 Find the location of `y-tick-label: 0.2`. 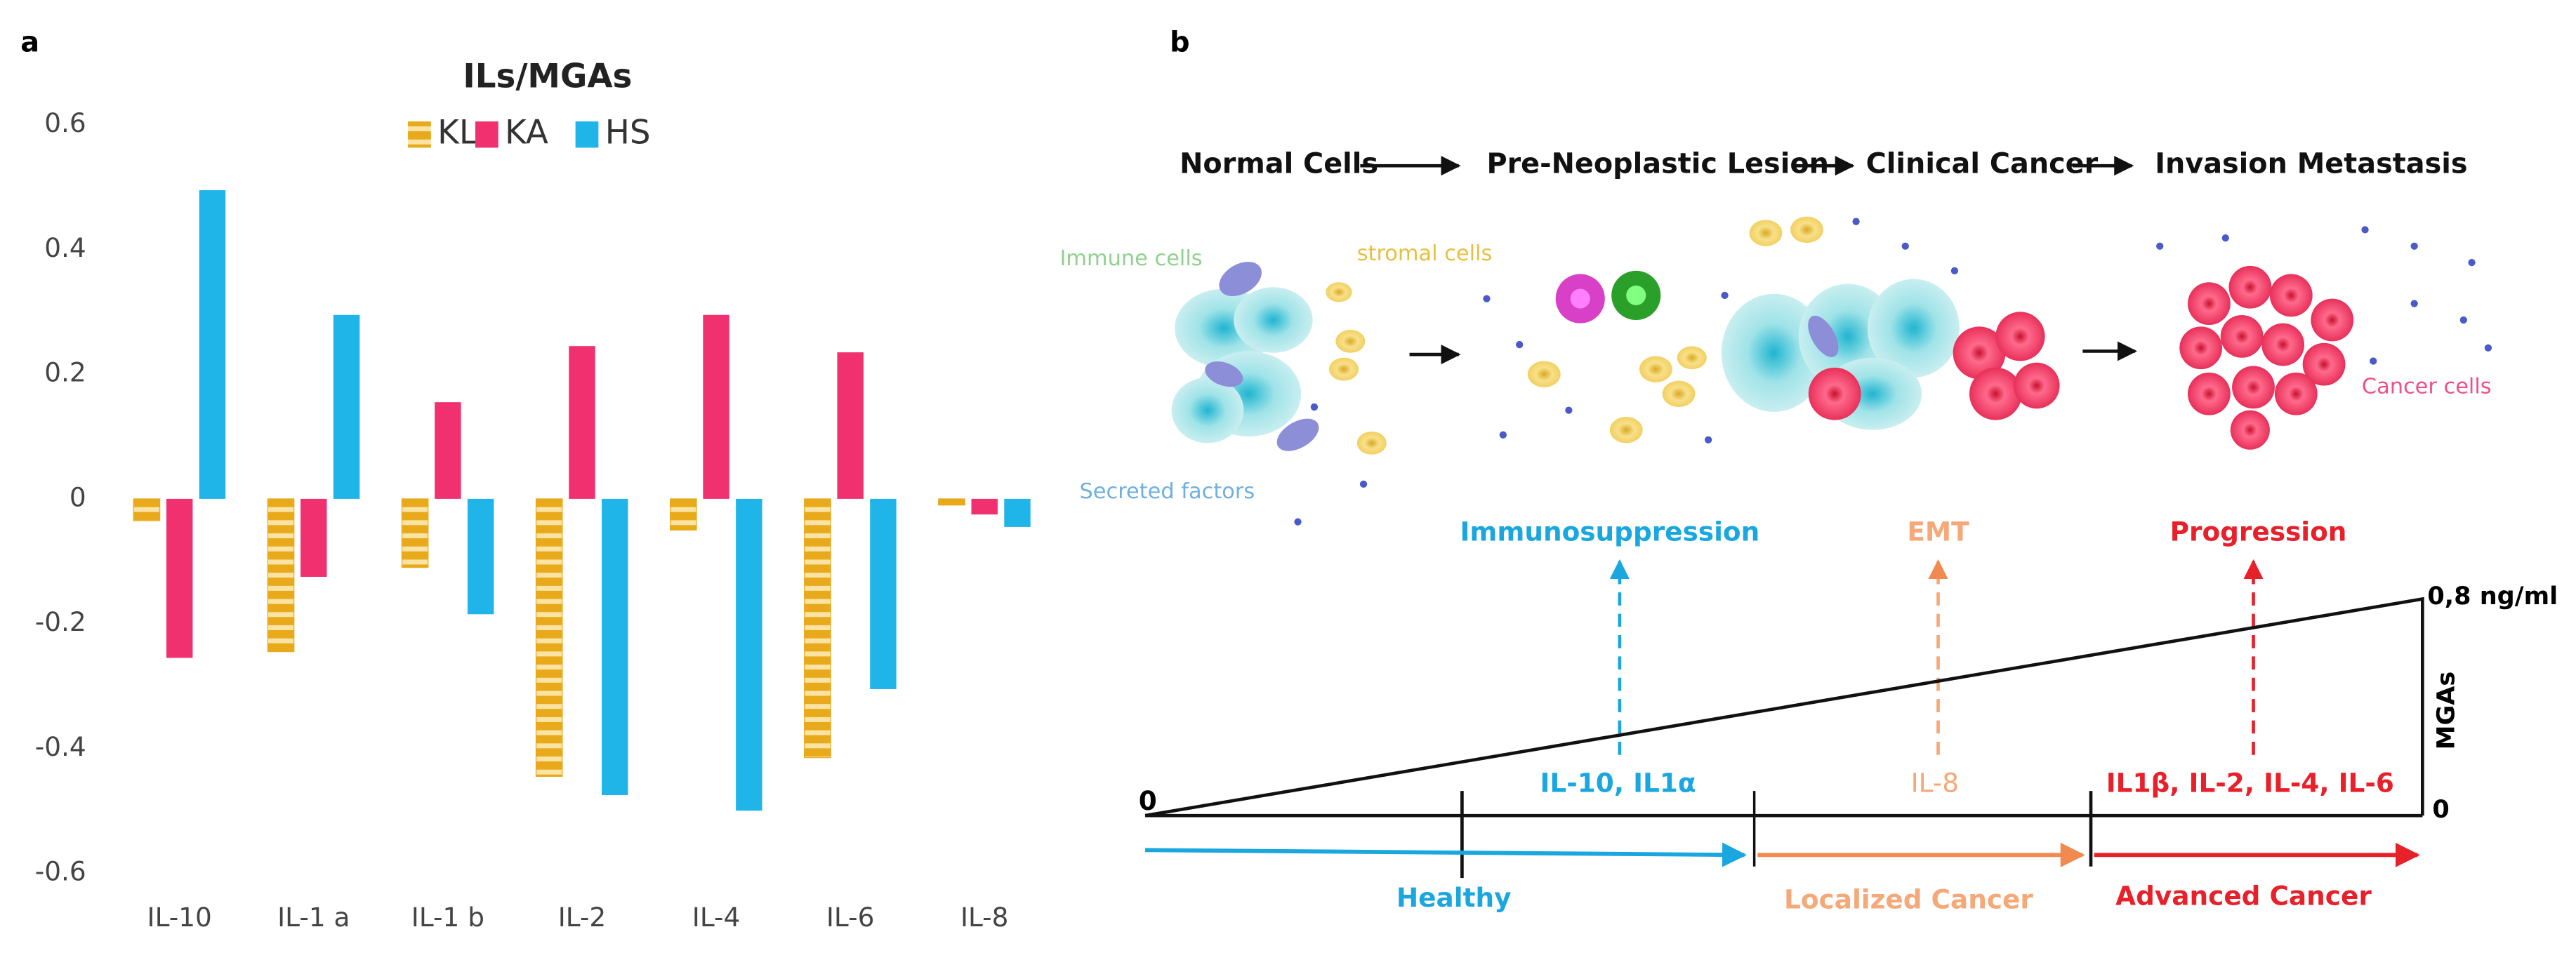

y-tick-label: 0.2 is located at coordinates (65, 372).